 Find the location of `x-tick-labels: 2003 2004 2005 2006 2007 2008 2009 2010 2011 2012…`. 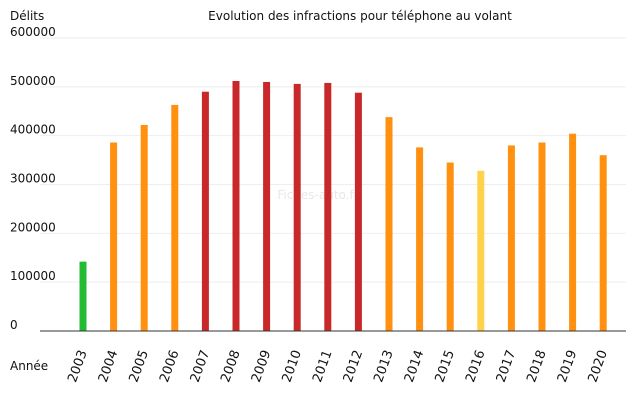

x-tick-labels: 2003 2004 2005 2006 2007 2008 2009 2010 2011 2012… is located at coordinates (338, 366).